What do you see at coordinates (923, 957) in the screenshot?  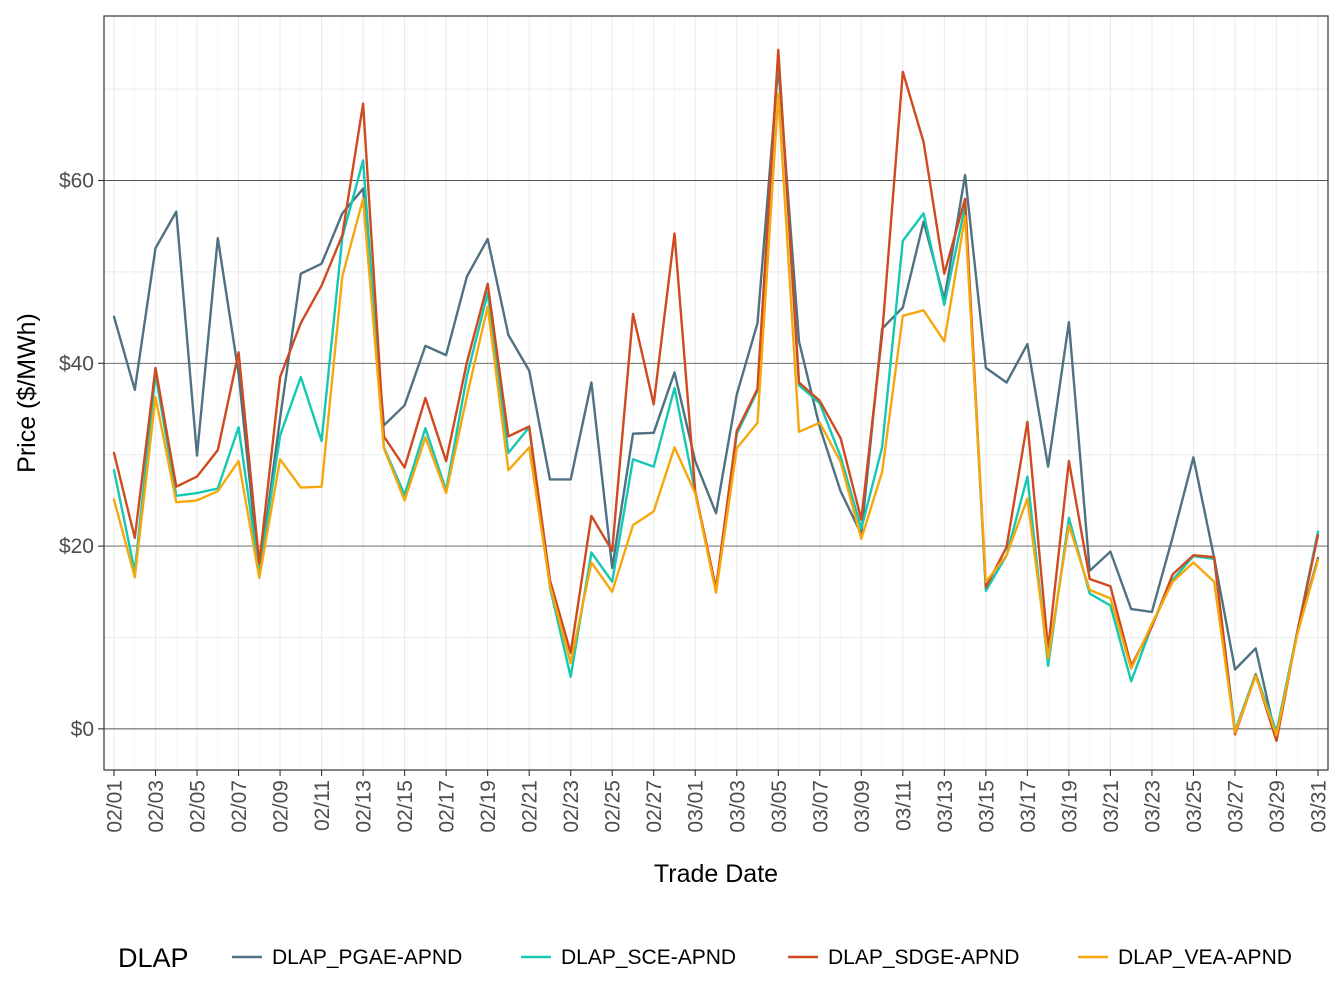 I see `legend-label: DLAP_SDGE-APND` at bounding box center [923, 957].